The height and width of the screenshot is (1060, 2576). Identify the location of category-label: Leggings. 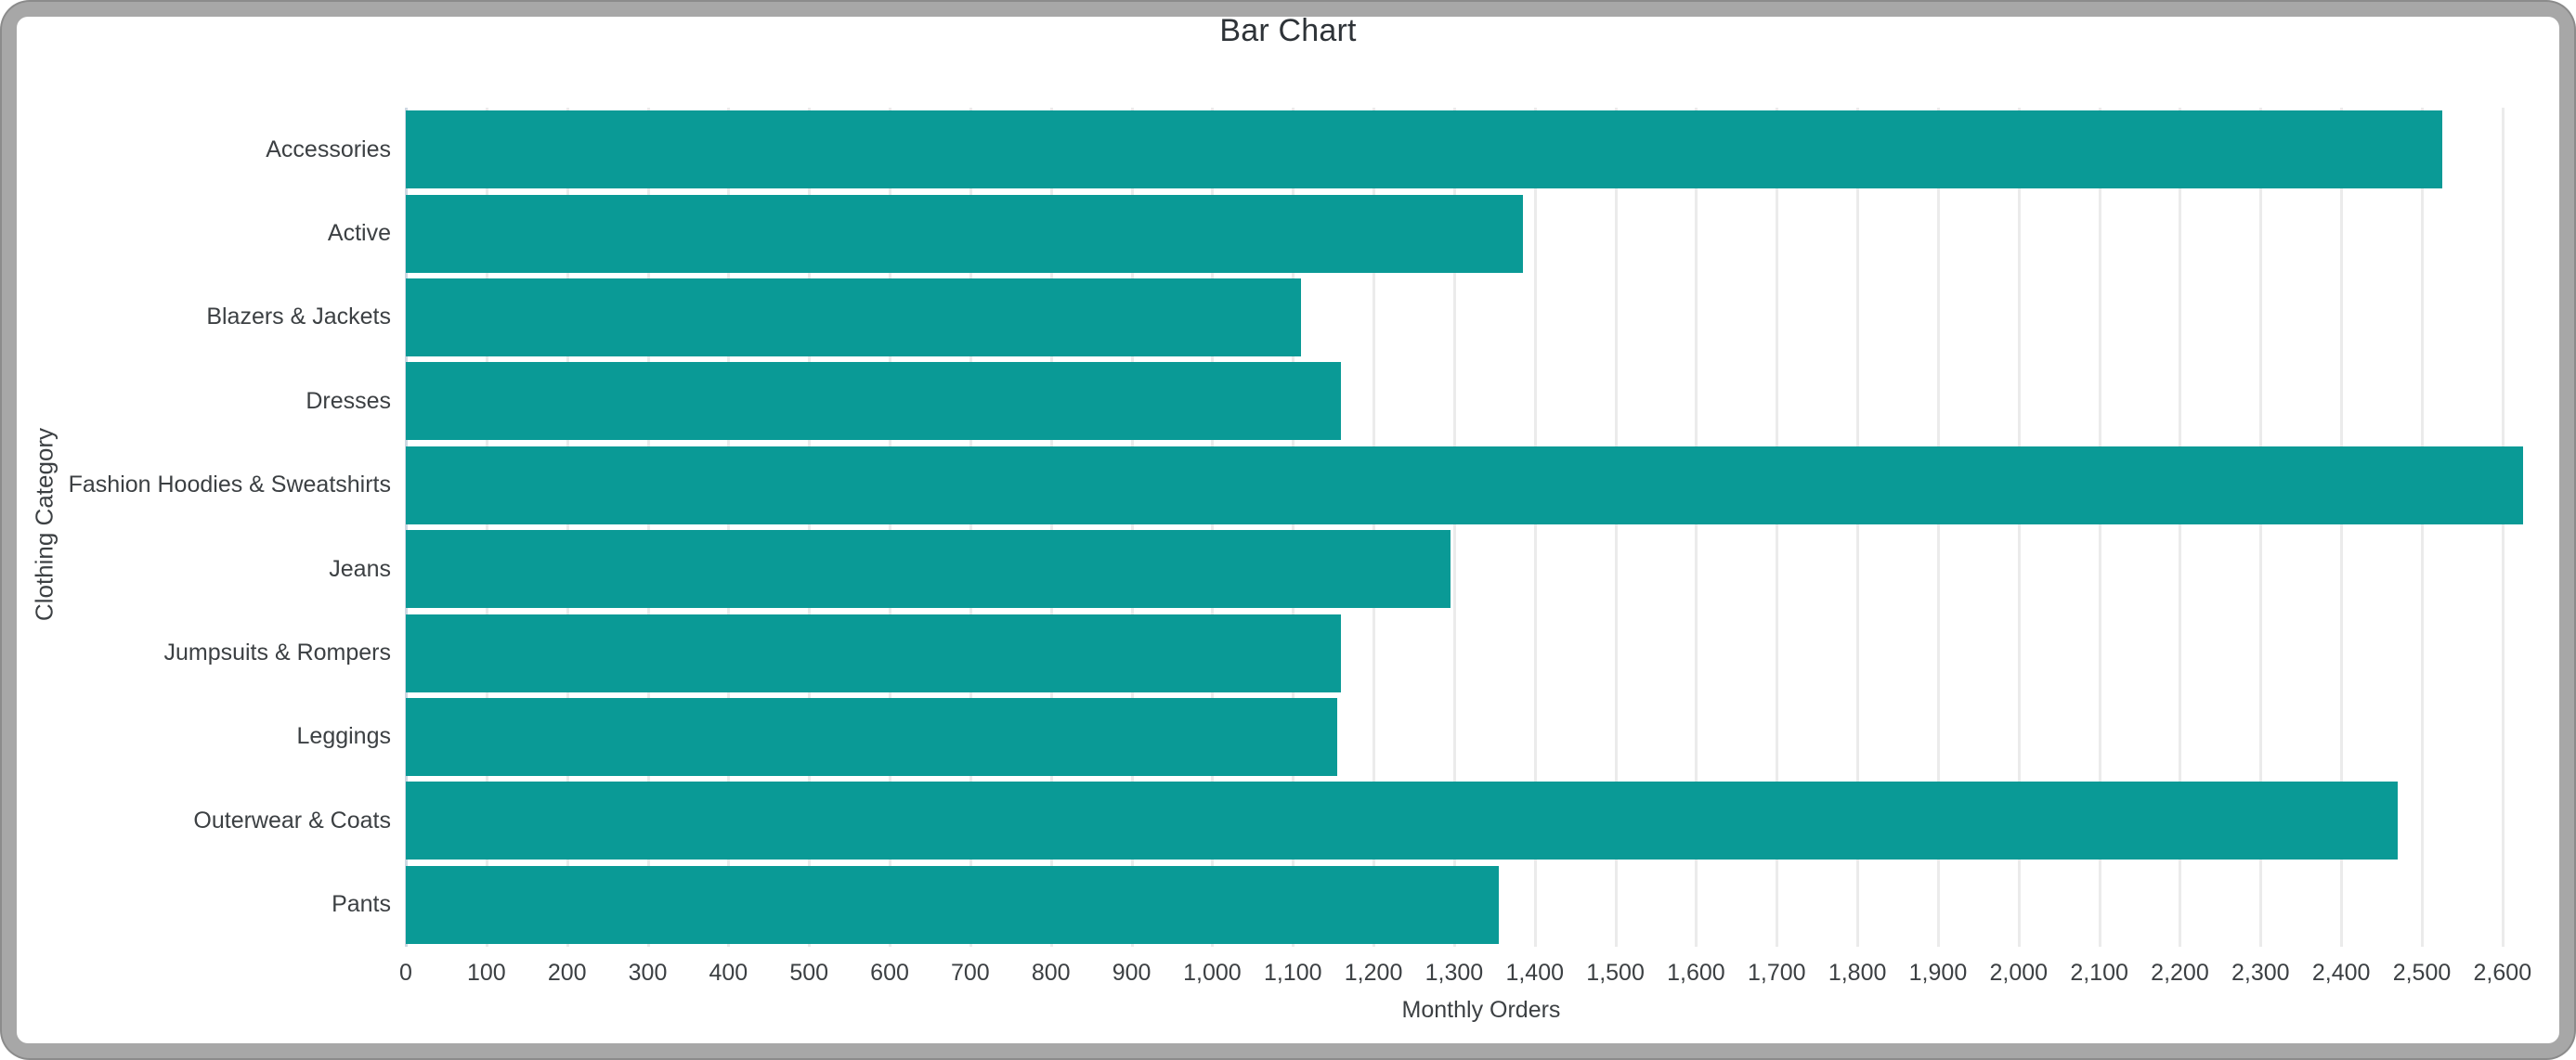
(343, 736).